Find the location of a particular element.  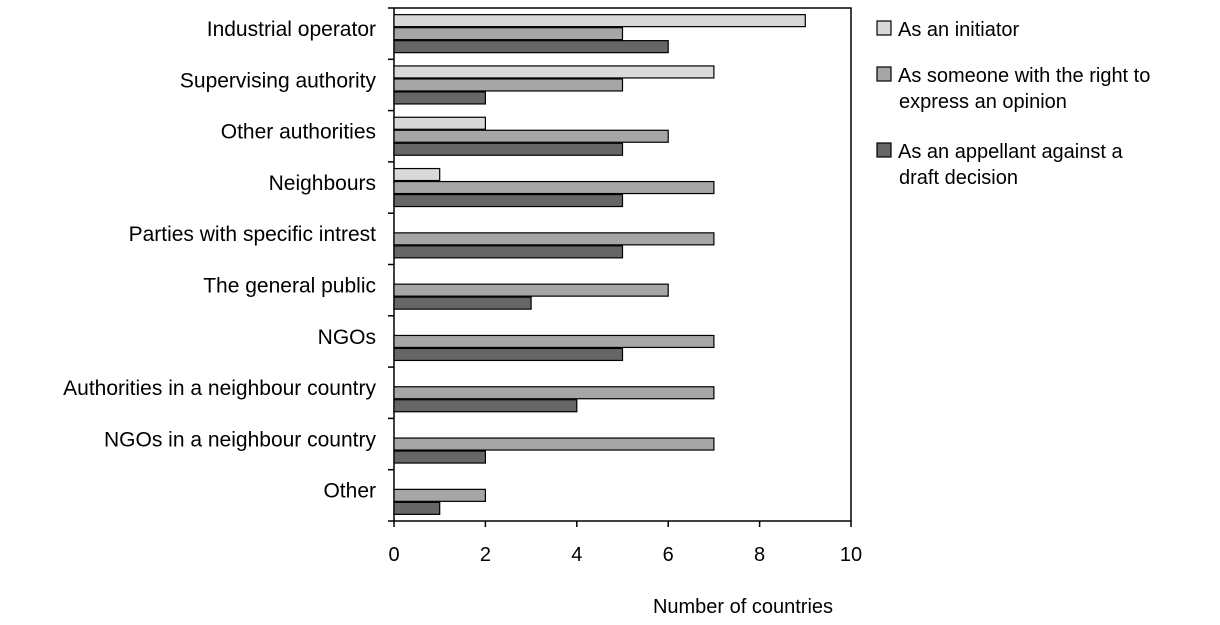

category-label: Other is located at coordinates (349, 491).